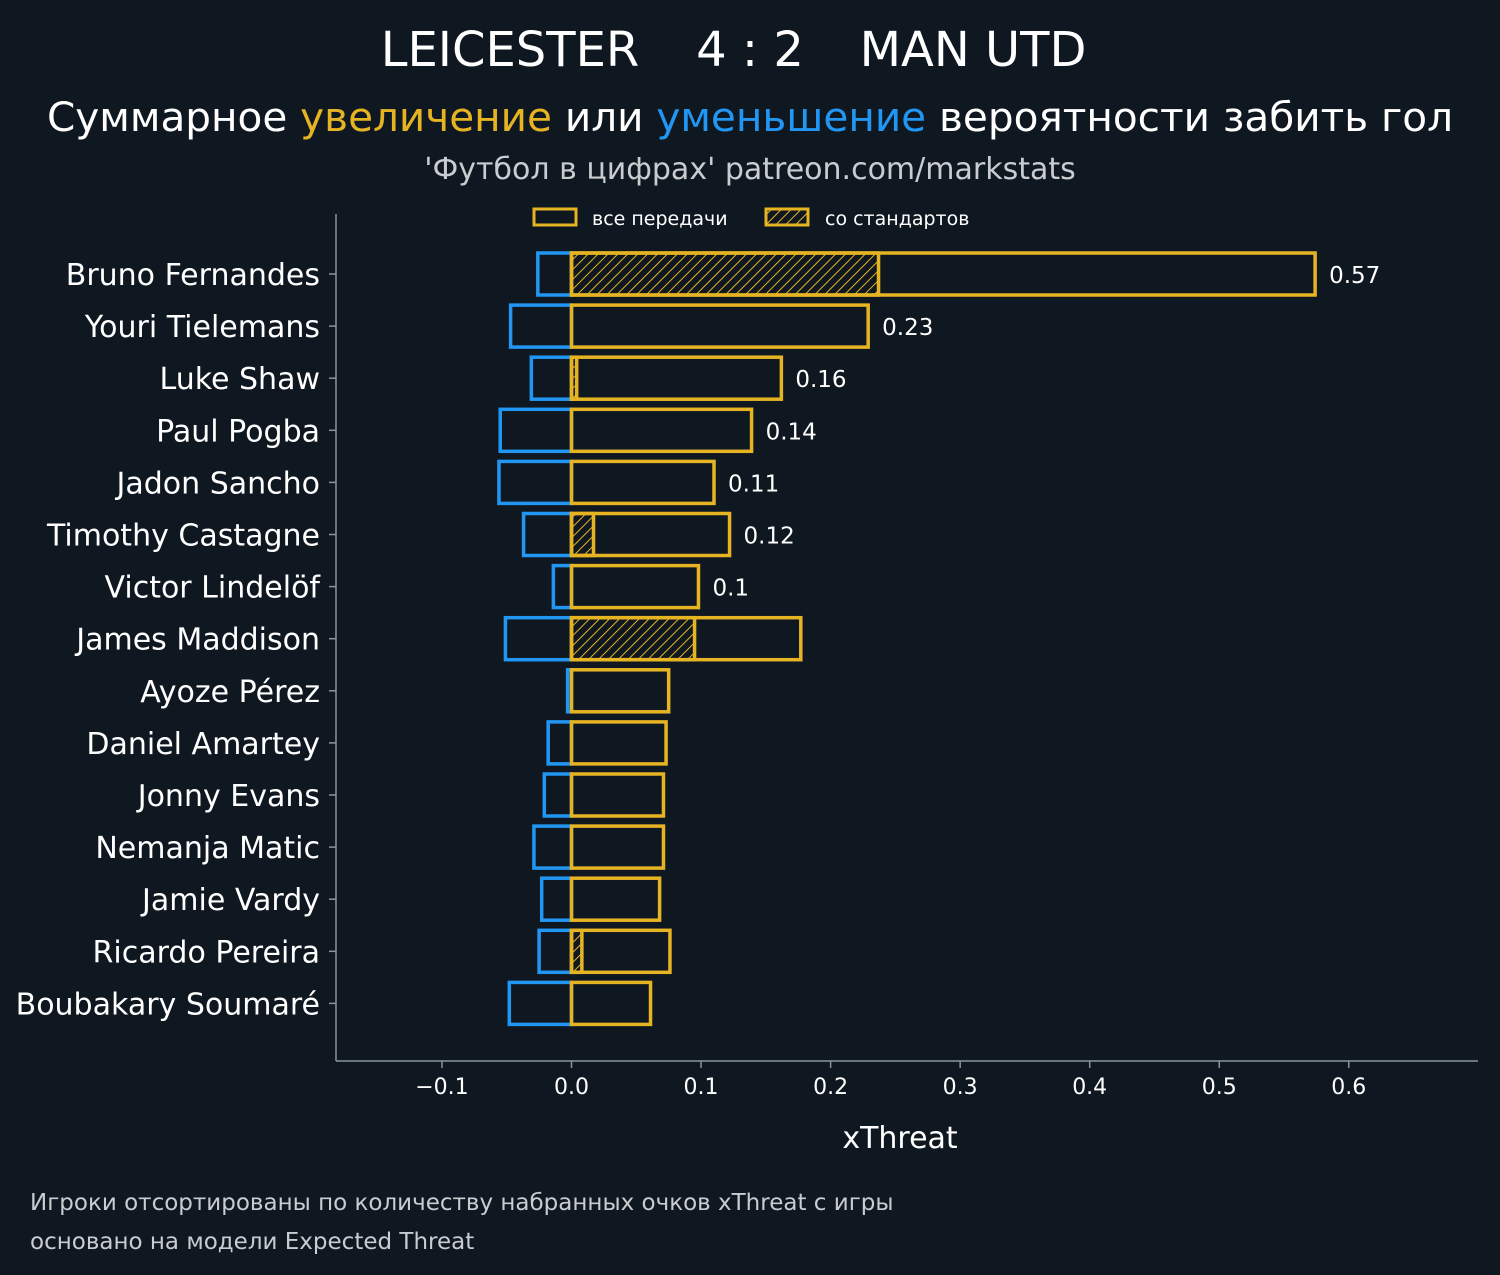 Image resolution: width=1500 pixels, height=1275 pixels. I want to click on x-tick-label: 0.0, so click(571, 1087).